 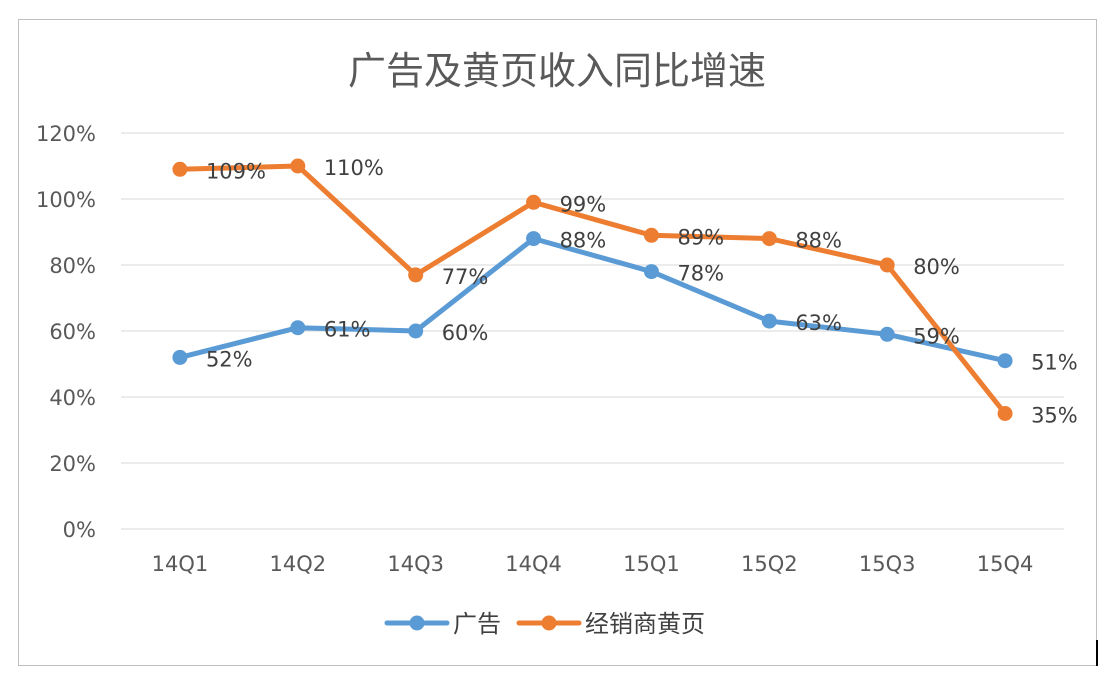 What do you see at coordinates (936, 267) in the screenshot?
I see `data-label: 80%` at bounding box center [936, 267].